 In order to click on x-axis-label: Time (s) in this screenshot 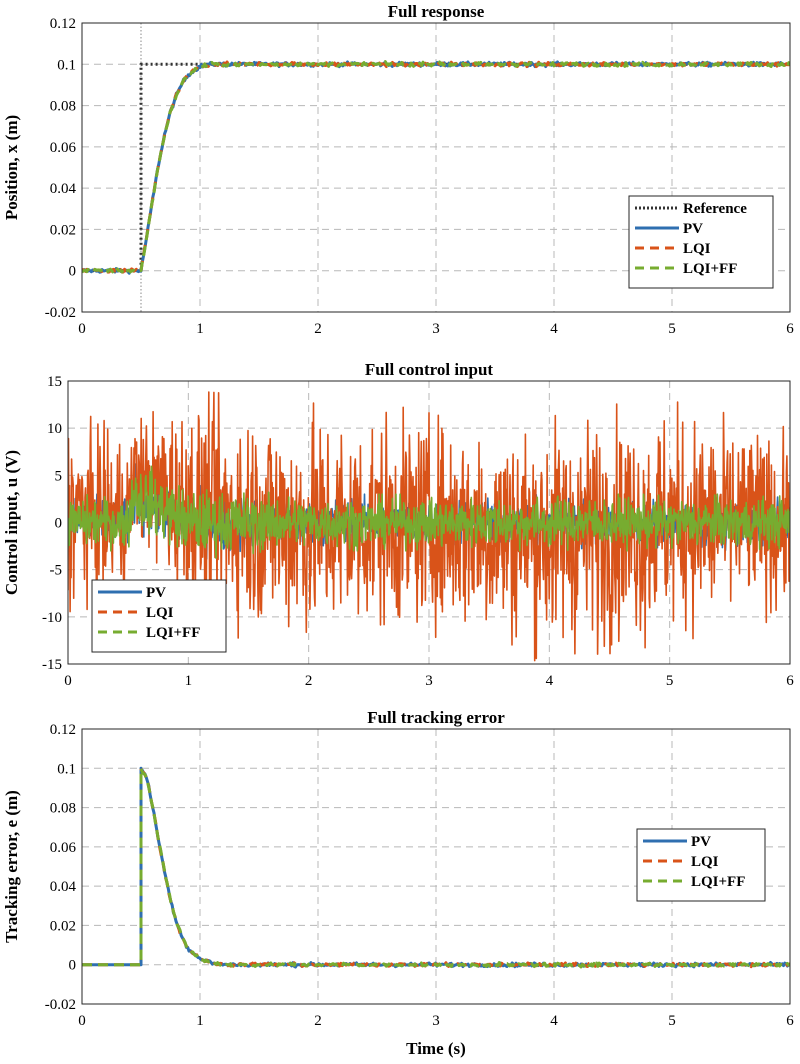, I will do `click(436, 1048)`.